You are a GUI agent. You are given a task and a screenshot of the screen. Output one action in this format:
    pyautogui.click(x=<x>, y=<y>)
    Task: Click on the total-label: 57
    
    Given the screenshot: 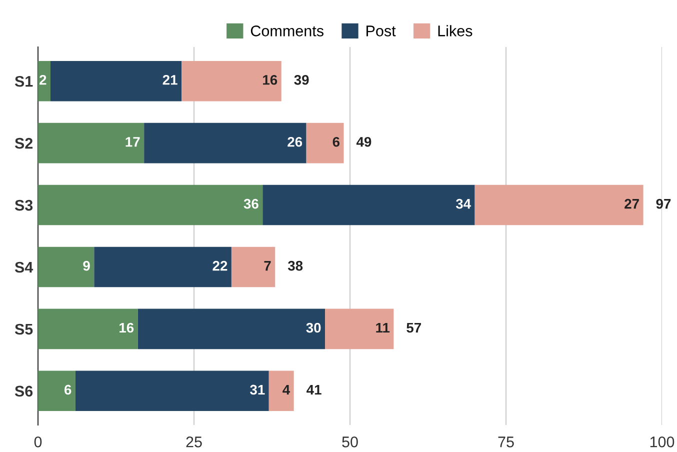 What is the action you would take?
    pyautogui.click(x=413, y=327)
    